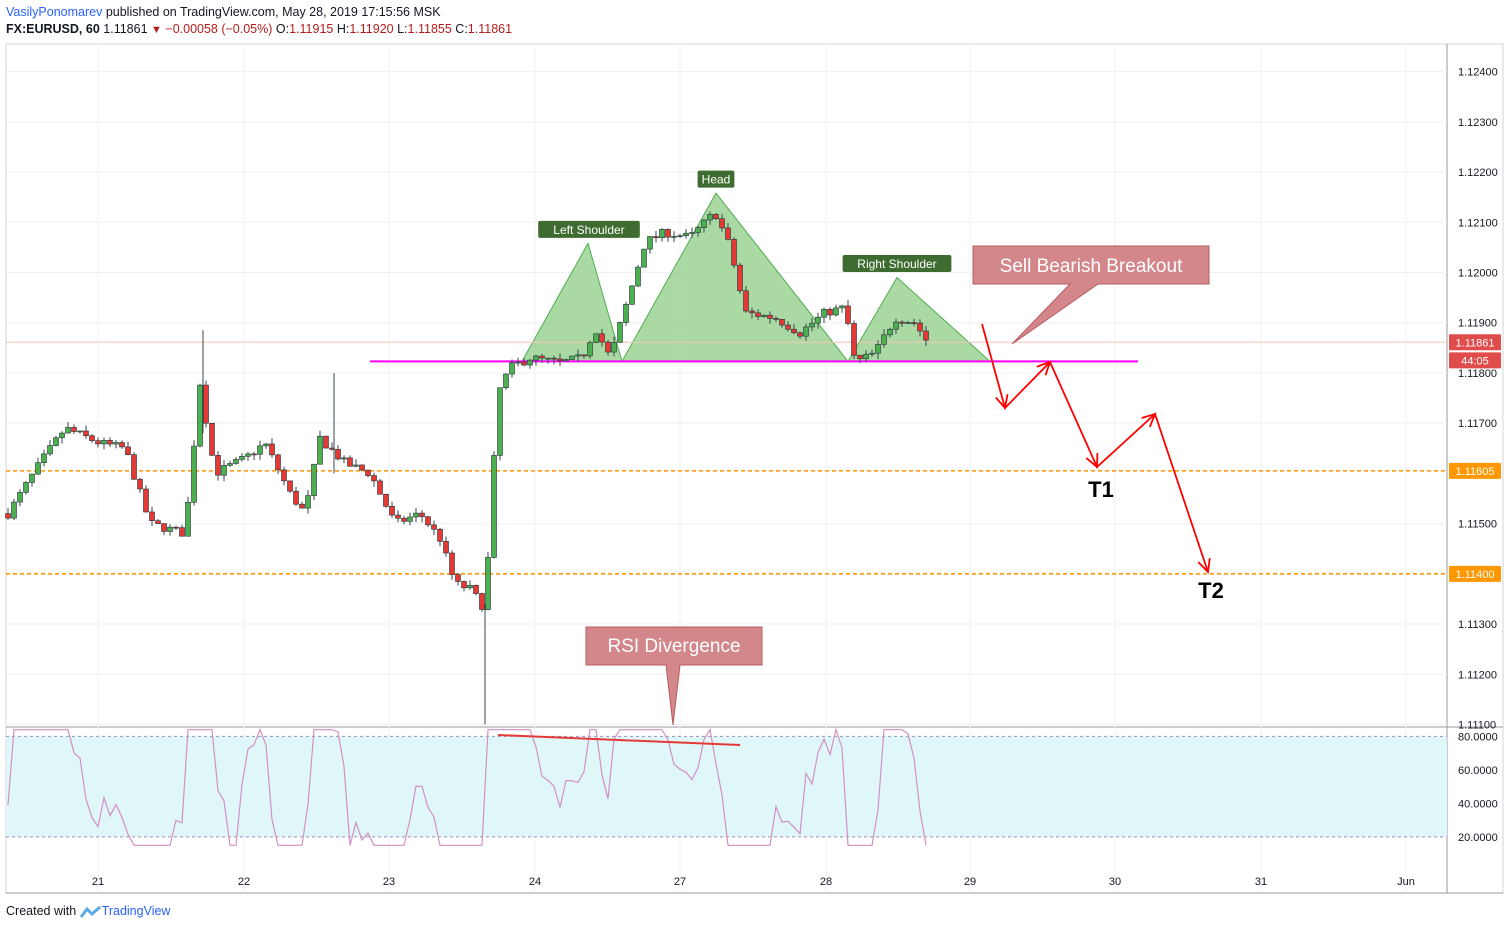  Describe the element at coordinates (1211, 590) in the screenshot. I see `target-label: T2` at that location.